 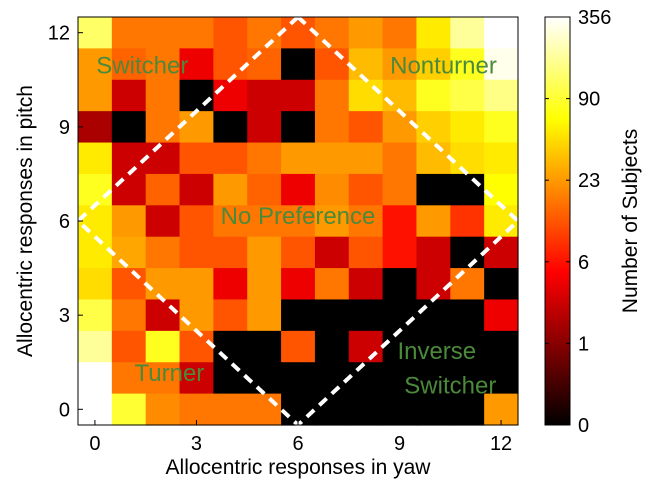 What do you see at coordinates (59, 34) in the screenshot?
I see `y-tick-label: 12` at bounding box center [59, 34].